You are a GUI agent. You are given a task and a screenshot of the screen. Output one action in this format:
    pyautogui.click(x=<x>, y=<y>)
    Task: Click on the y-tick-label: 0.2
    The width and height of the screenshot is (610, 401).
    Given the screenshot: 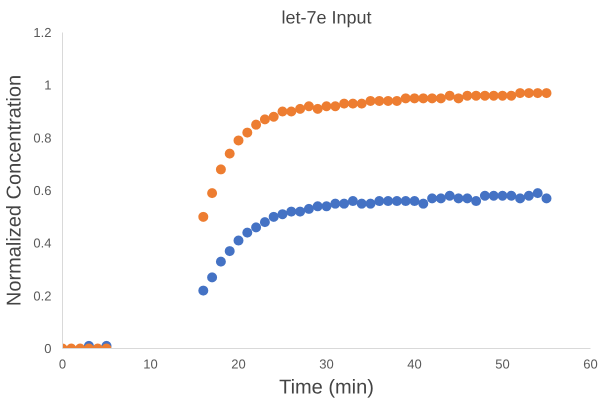 What is the action you would take?
    pyautogui.click(x=42, y=296)
    